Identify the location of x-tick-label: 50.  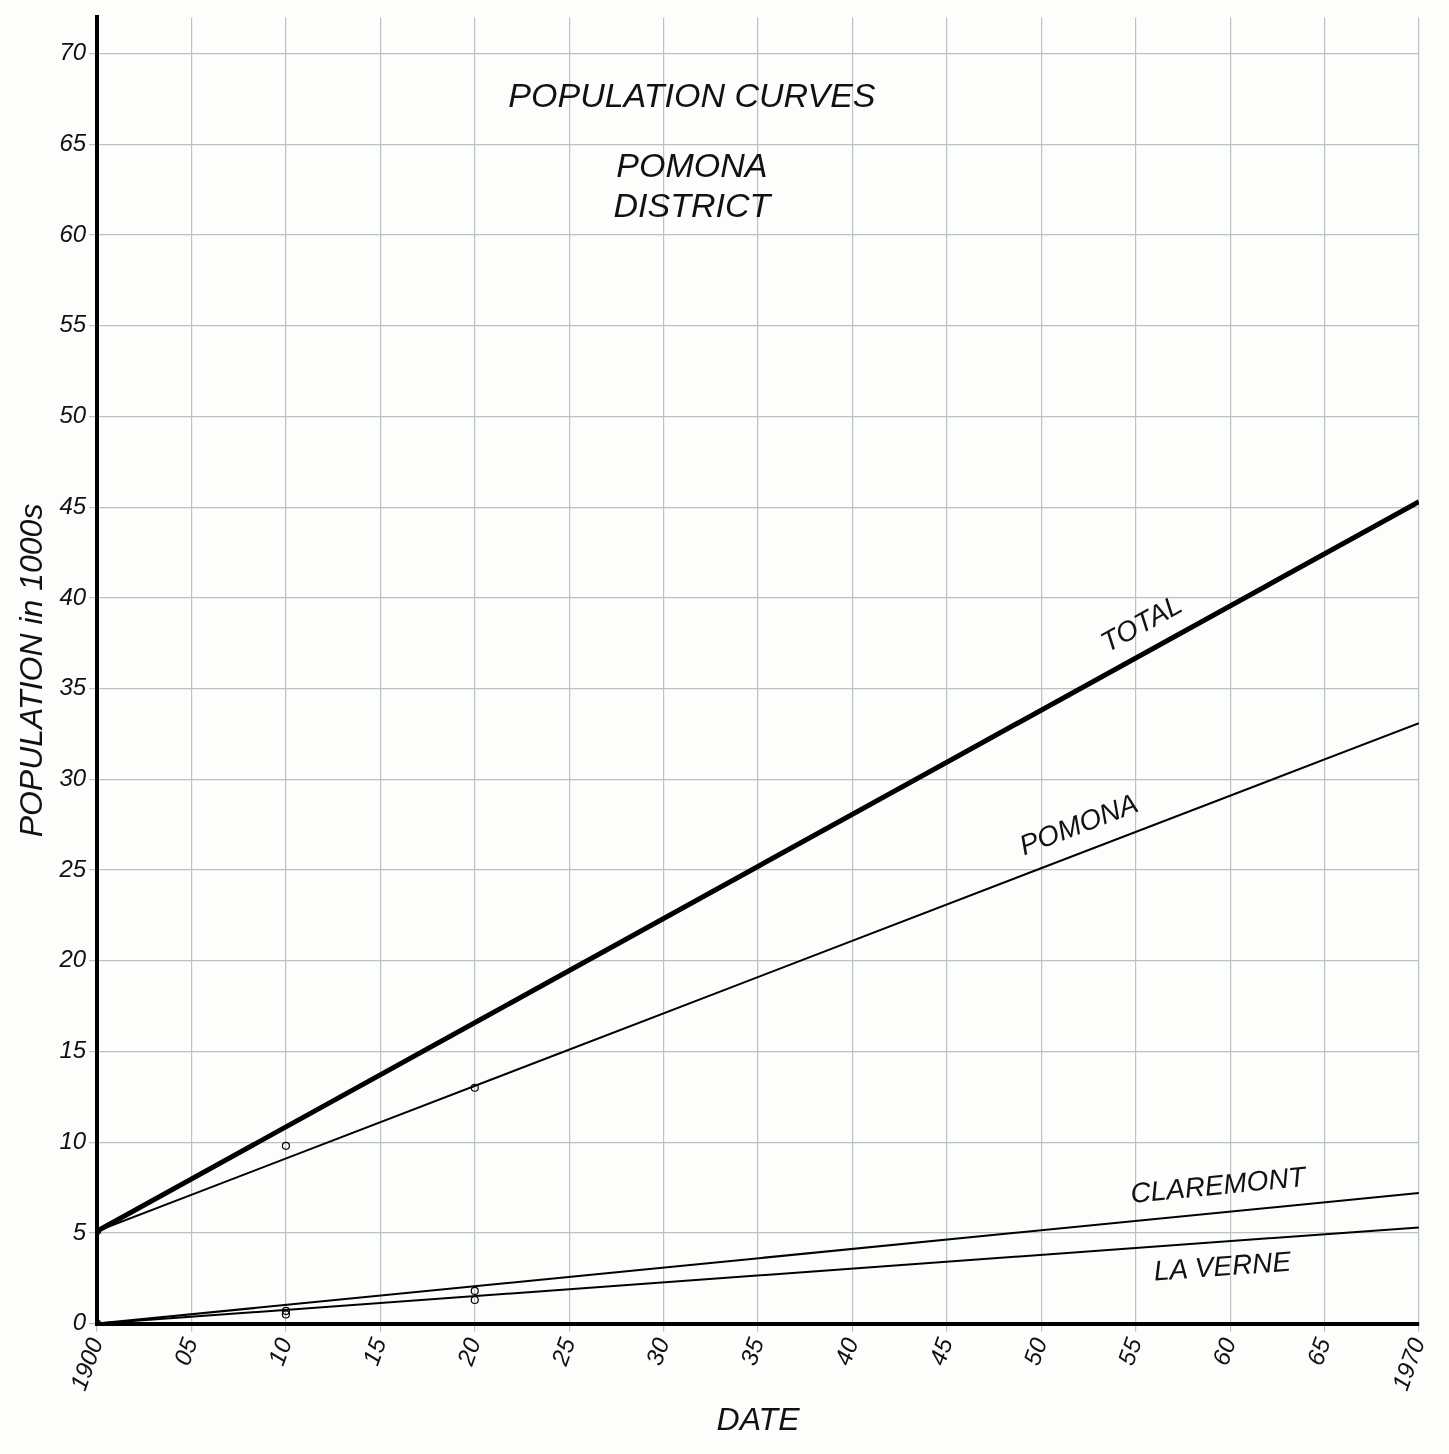
(1035, 1351).